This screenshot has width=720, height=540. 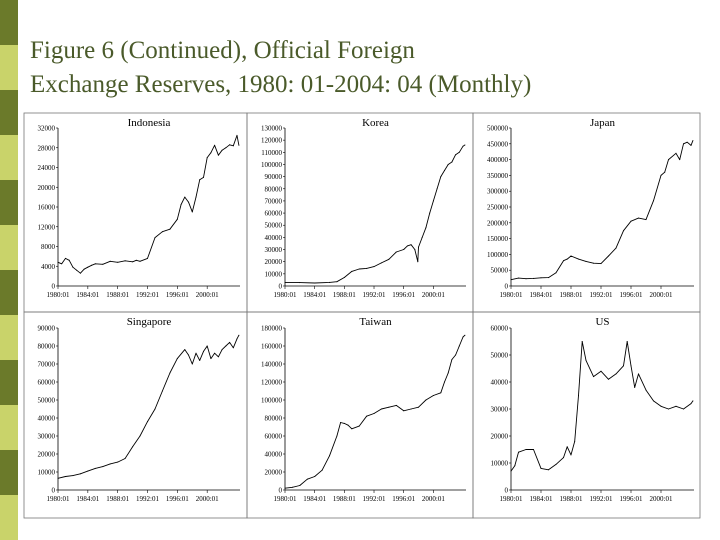 What do you see at coordinates (374, 499) in the screenshot?
I see `x-tick-label: 1992:01` at bounding box center [374, 499].